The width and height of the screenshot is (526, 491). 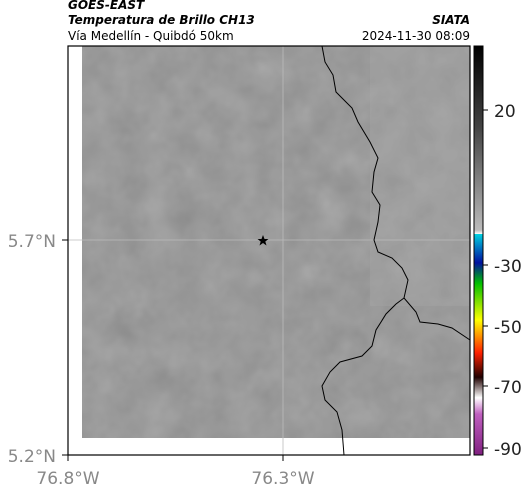 I want to click on lat-tick-label: 5.2°N, so click(x=32, y=457).